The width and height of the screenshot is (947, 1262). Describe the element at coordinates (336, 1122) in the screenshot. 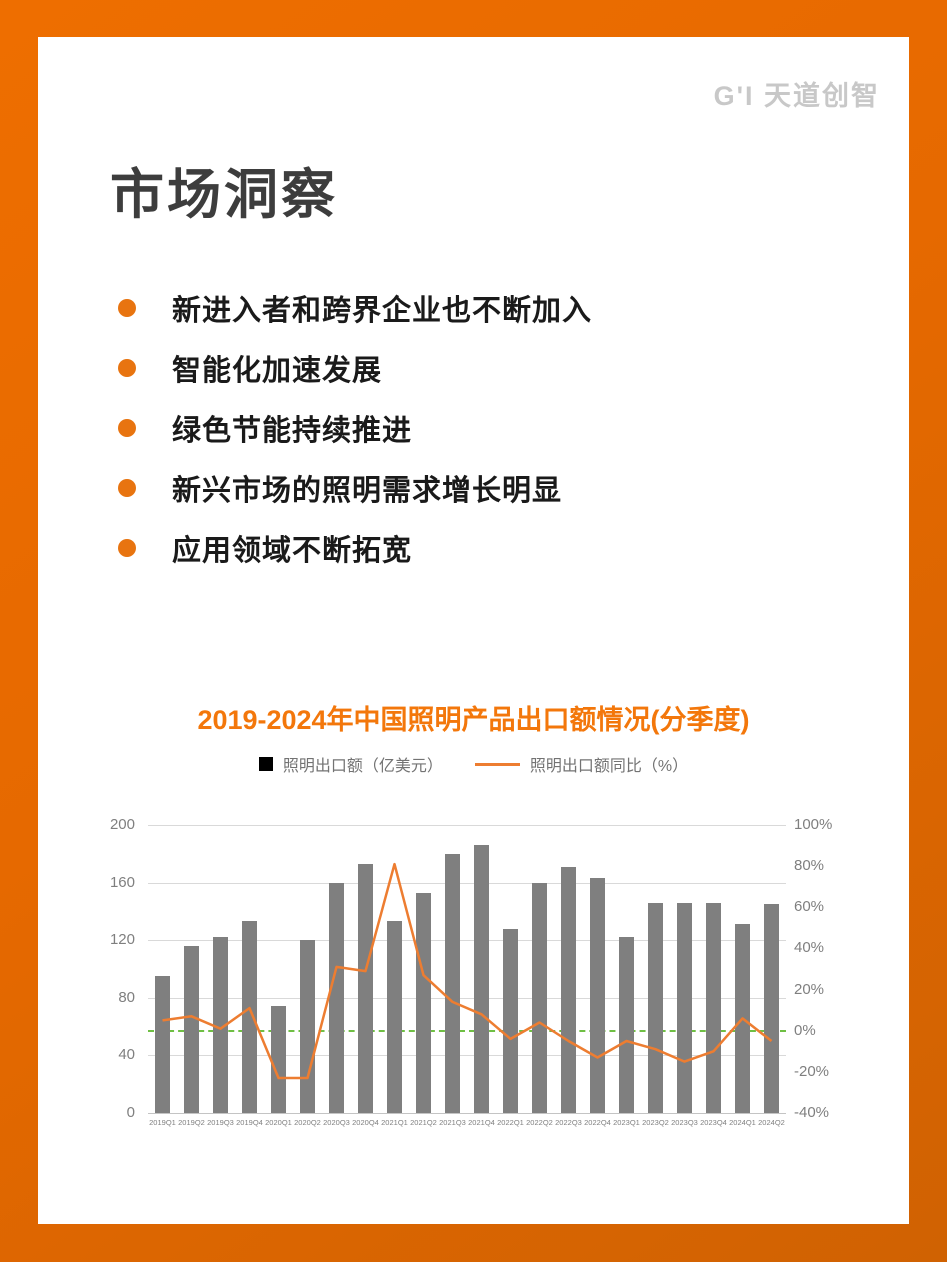

I see `x-axis-label: 2020Q3` at that location.